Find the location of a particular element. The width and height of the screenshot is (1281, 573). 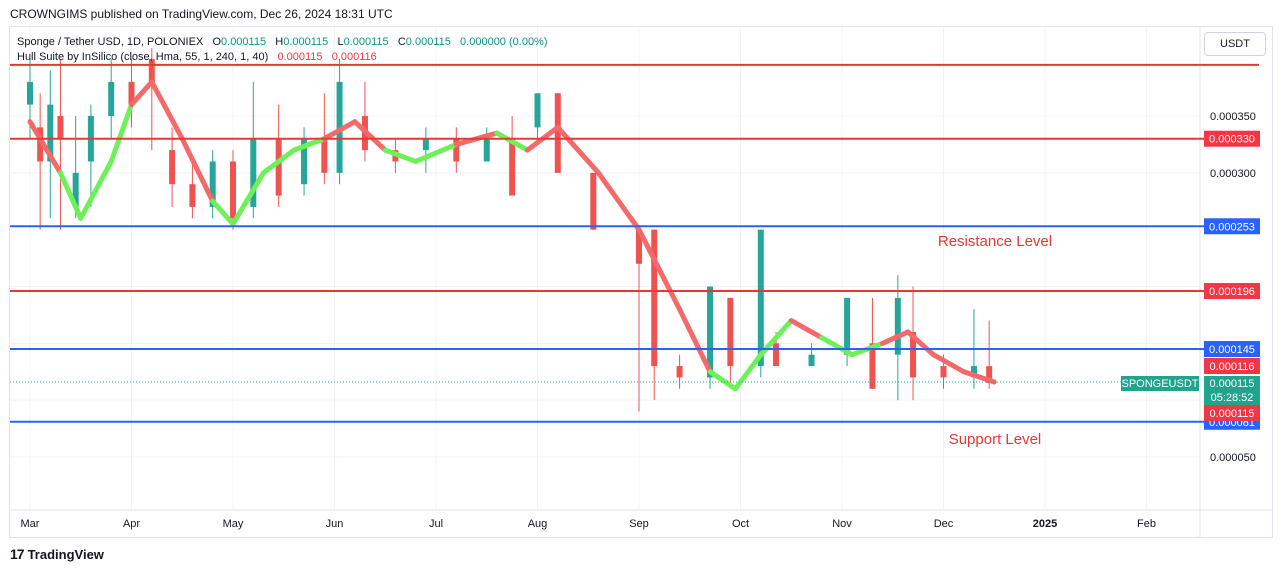

level-price-label: 0.000253 is located at coordinates (1232, 227).